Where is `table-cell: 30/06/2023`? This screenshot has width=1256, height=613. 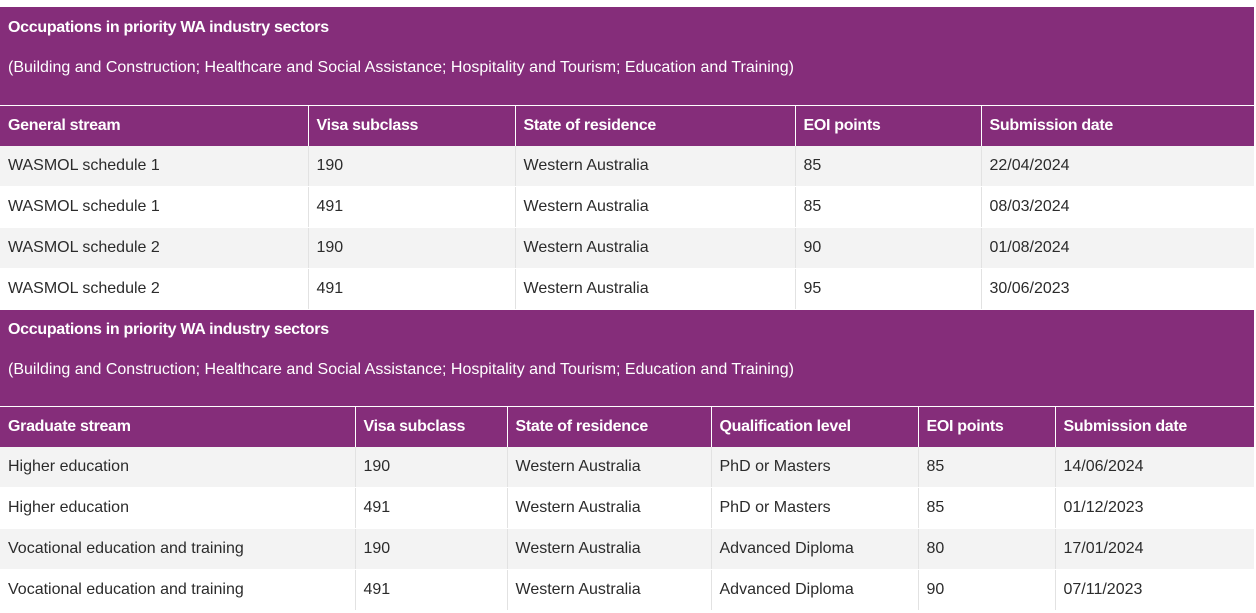
table-cell: 30/06/2023 is located at coordinates (1117, 289).